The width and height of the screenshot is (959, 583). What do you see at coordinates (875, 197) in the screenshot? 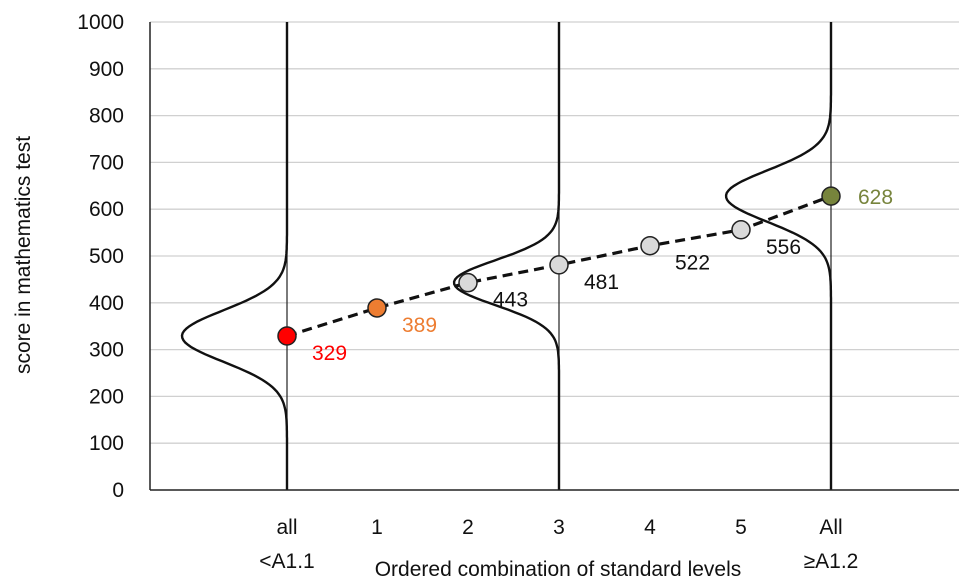
I see `data-label-6: 628` at bounding box center [875, 197].